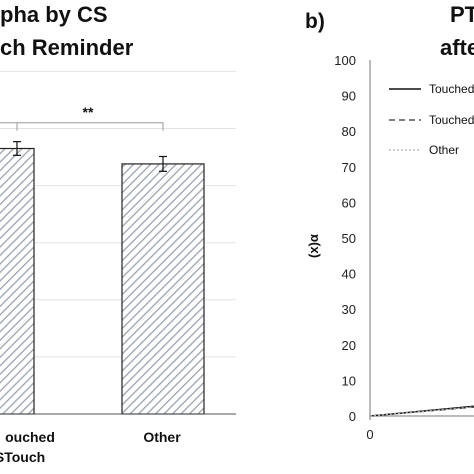  Describe the element at coordinates (451, 89) in the screenshot. I see `legend-label-0: Touched` at that location.